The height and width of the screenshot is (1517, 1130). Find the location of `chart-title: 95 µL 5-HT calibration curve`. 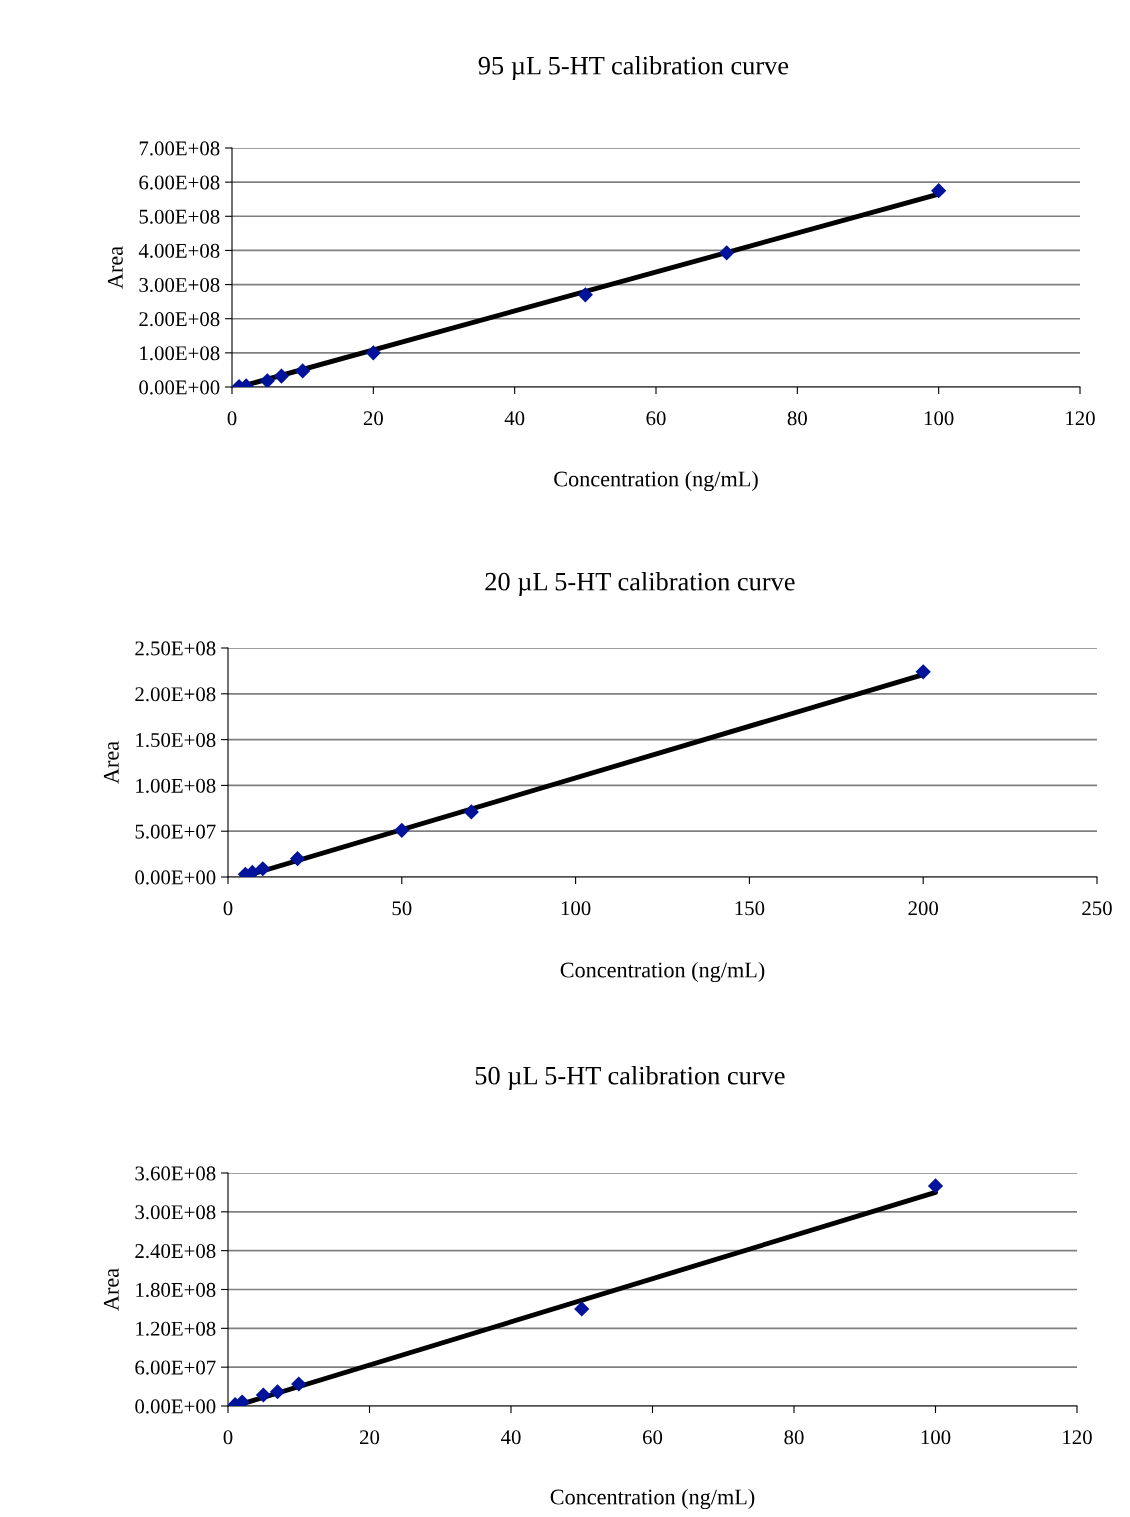

chart-title: 95 µL 5-HT calibration curve is located at coordinates (633, 68).